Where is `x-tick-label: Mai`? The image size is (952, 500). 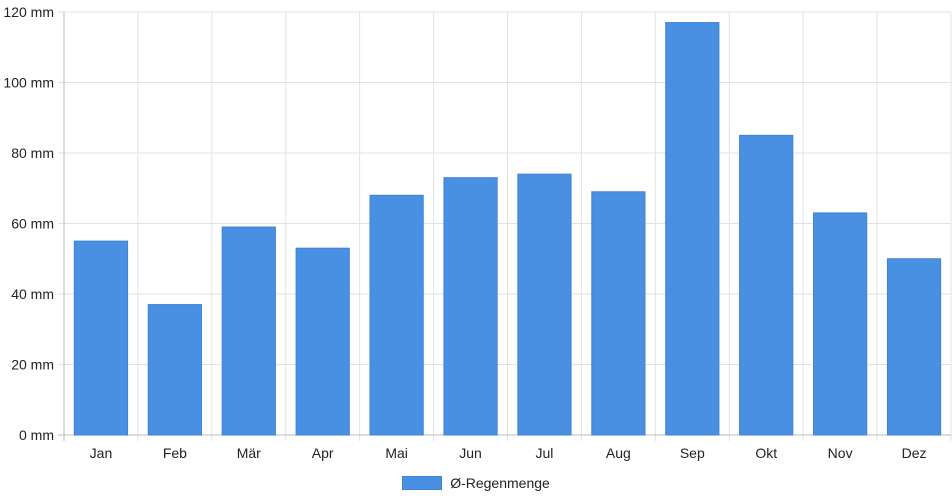
x-tick-label: Mai is located at coordinates (396, 453).